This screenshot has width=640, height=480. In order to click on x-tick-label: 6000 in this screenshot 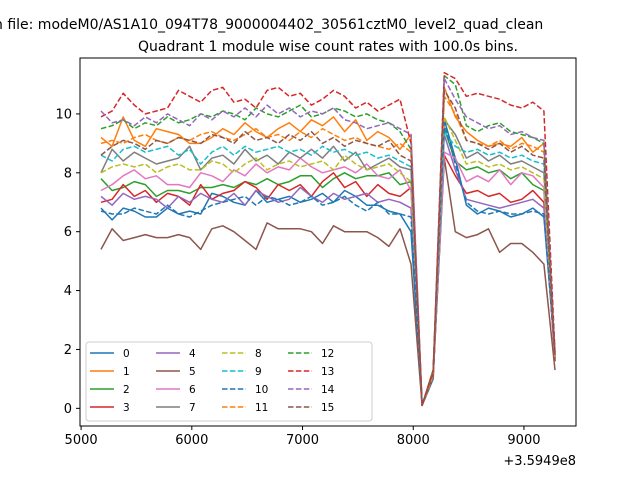, I will do `click(191, 440)`.